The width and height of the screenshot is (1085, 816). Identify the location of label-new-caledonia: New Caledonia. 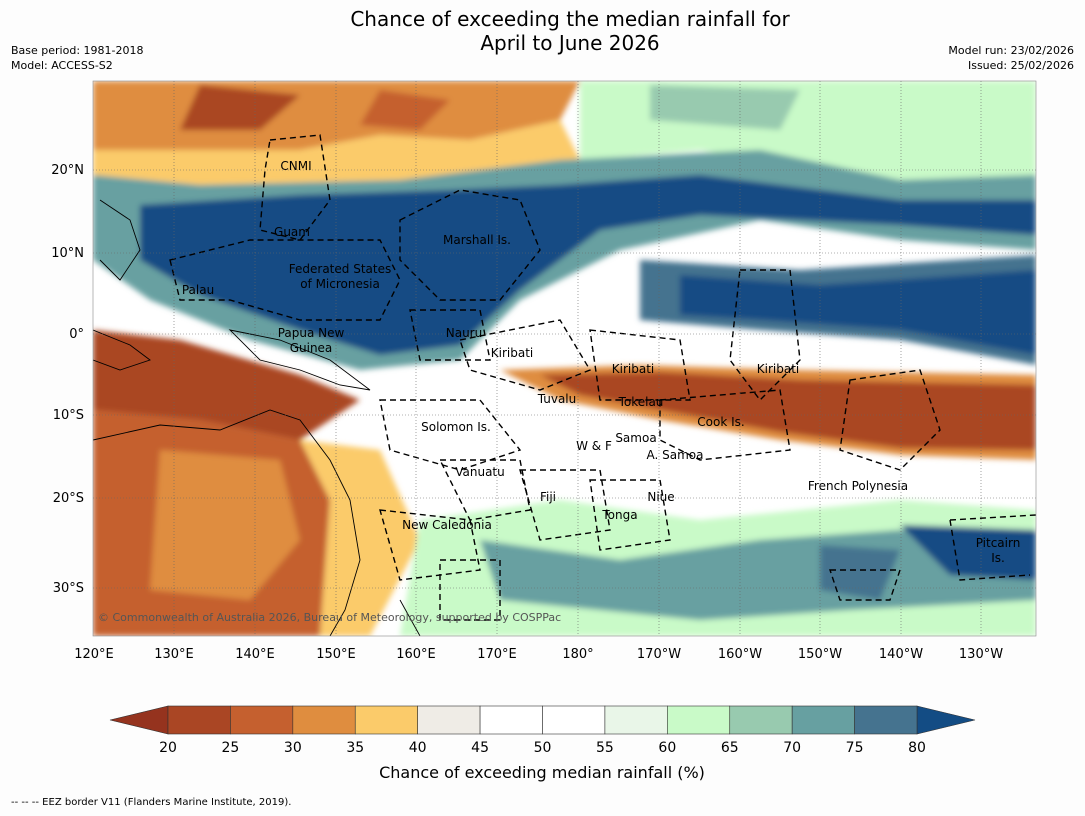
(447, 525).